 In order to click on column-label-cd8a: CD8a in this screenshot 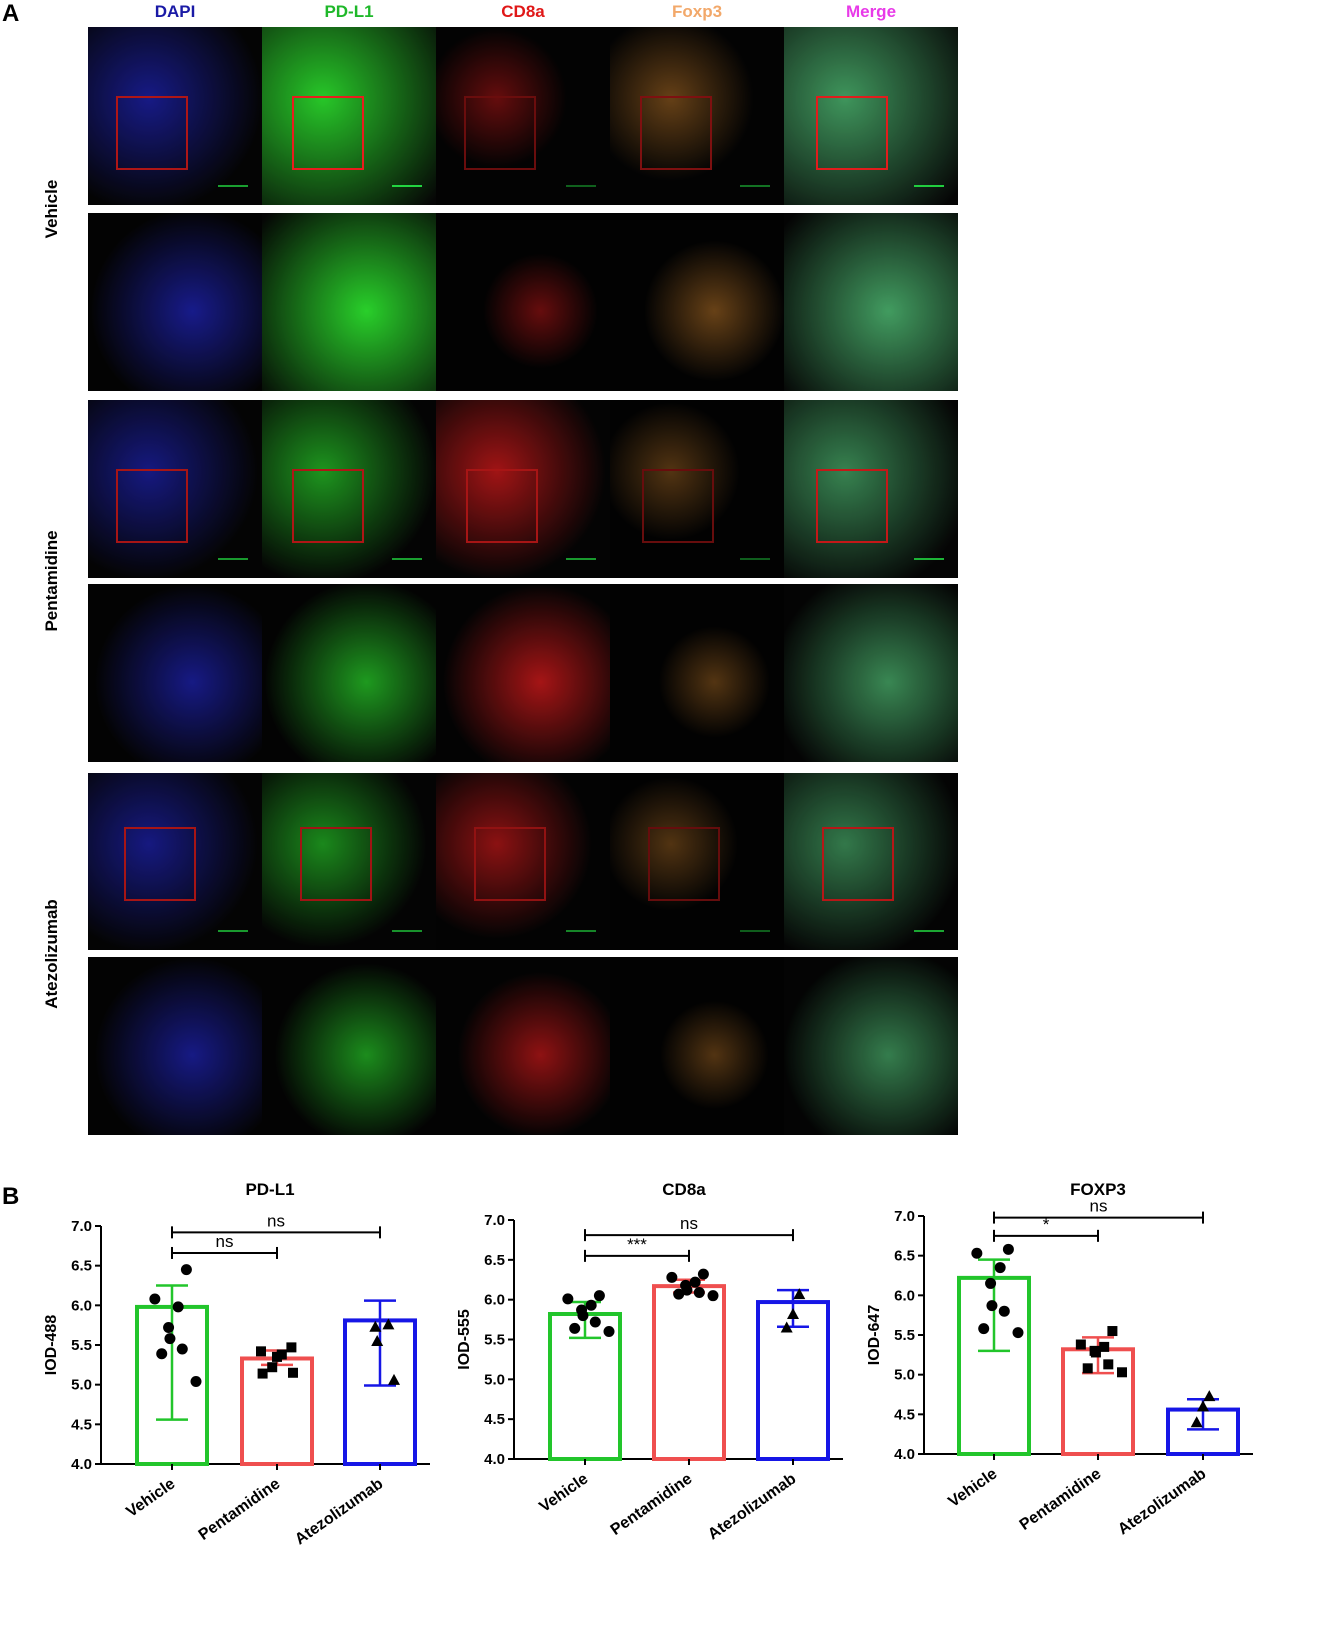, I will do `click(523, 11)`.